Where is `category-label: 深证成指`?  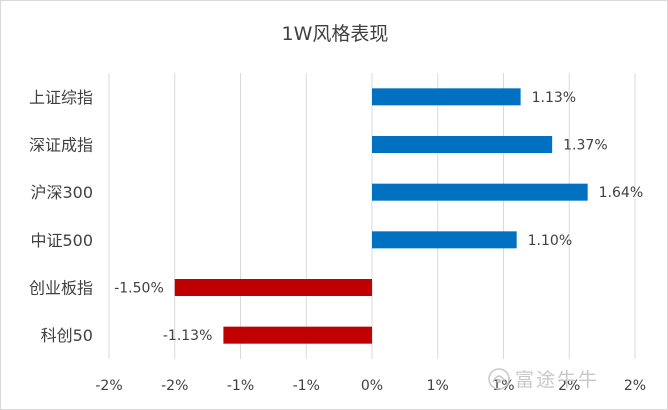
category-label: 深证成指 is located at coordinates (61, 145).